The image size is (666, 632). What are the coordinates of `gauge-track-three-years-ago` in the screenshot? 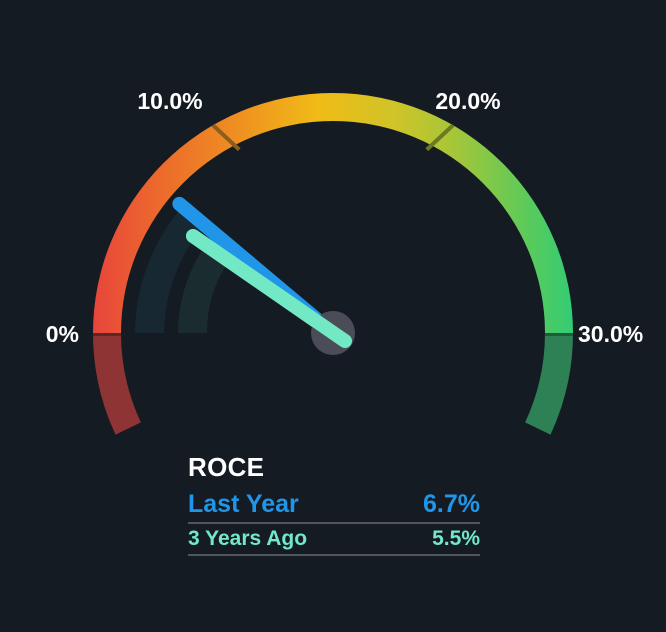 It's located at (203, 291).